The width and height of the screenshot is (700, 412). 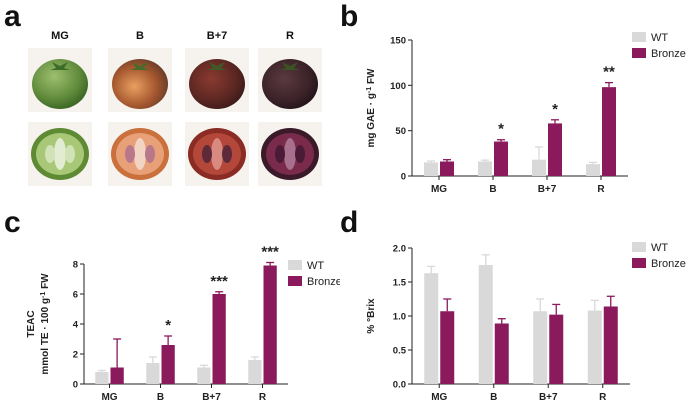 I want to click on panel-letter-a: a, so click(x=12, y=16).